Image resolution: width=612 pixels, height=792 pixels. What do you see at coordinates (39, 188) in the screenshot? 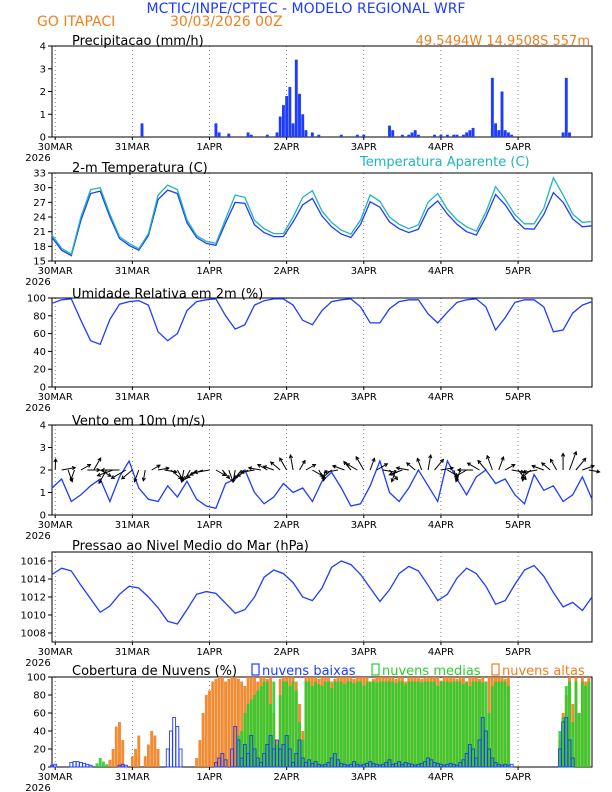
I see `y-tick-label: 30` at bounding box center [39, 188].